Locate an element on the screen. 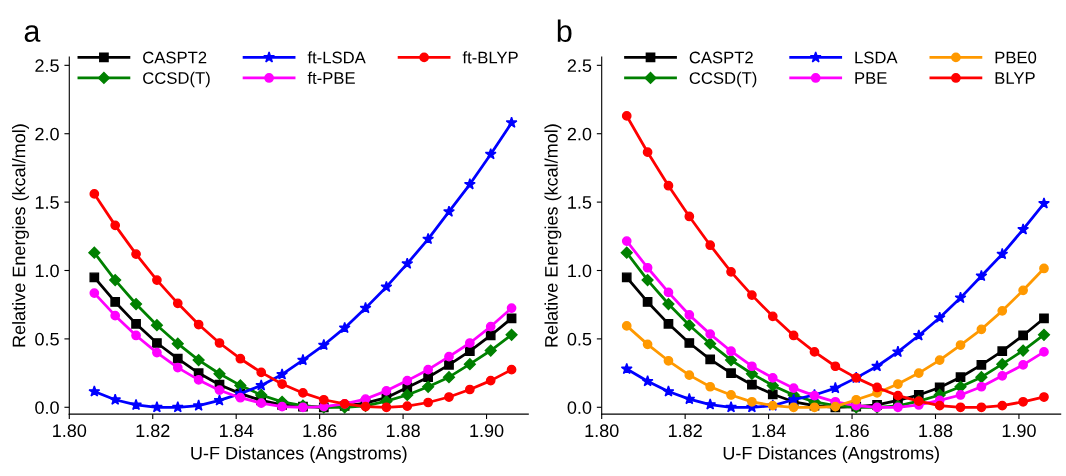 Image resolution: width=1066 pixels, height=476 pixels. legend-label: ft-PBE is located at coordinates (331, 77).